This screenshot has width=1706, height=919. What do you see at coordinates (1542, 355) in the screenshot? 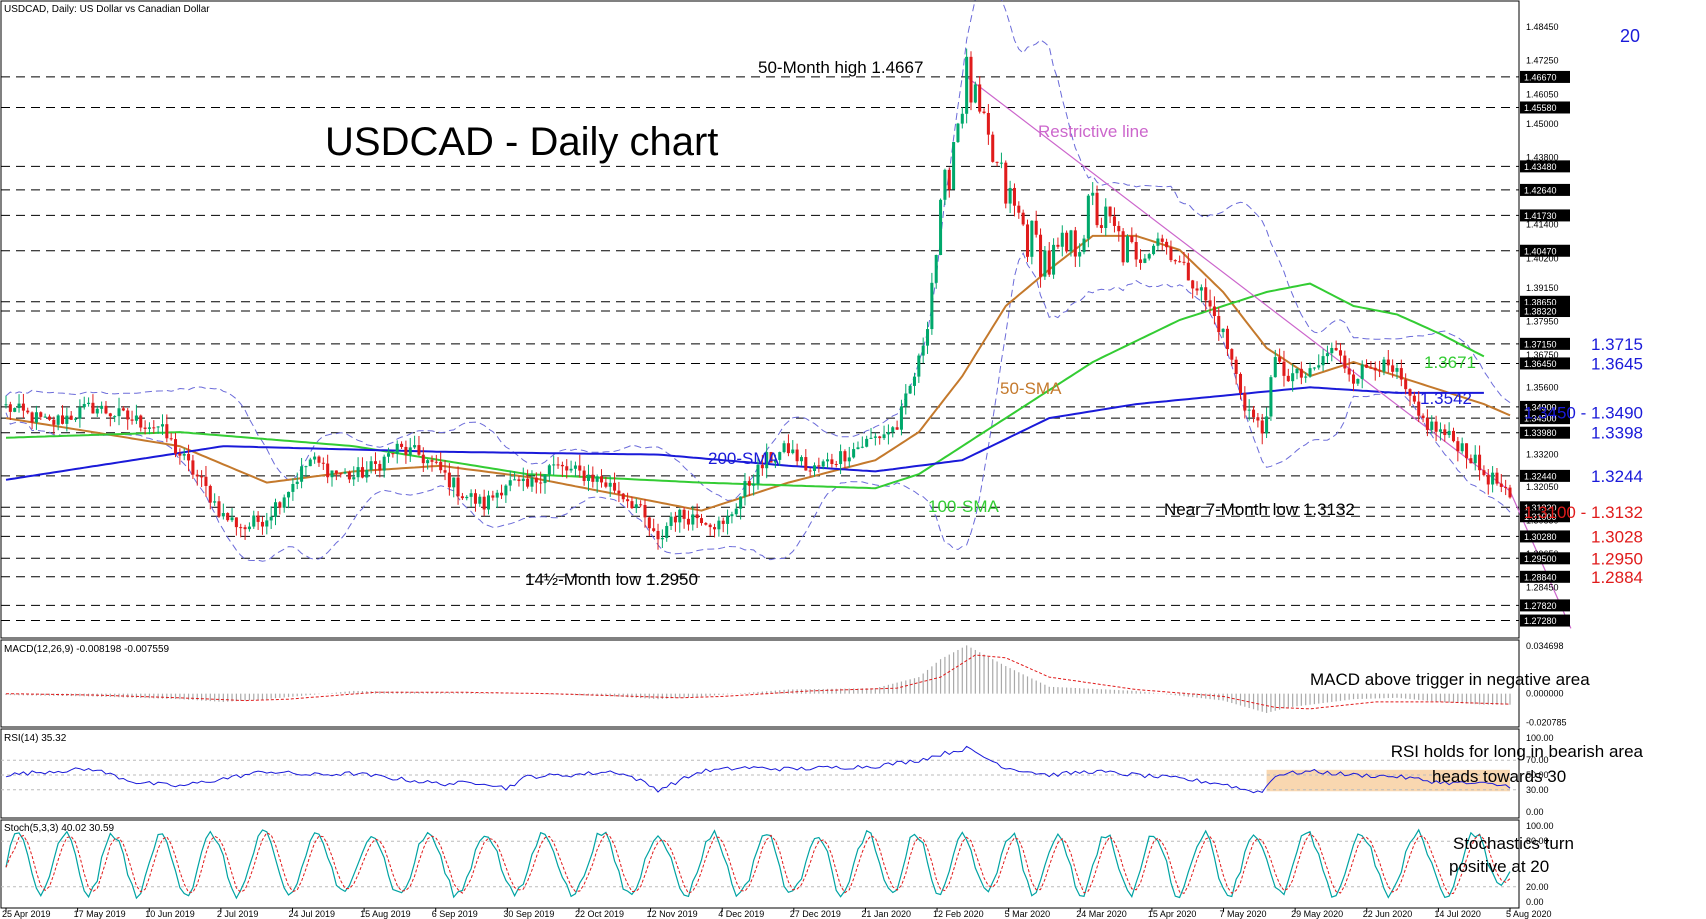
I see `price-tick-label: 1.36750` at bounding box center [1542, 355].